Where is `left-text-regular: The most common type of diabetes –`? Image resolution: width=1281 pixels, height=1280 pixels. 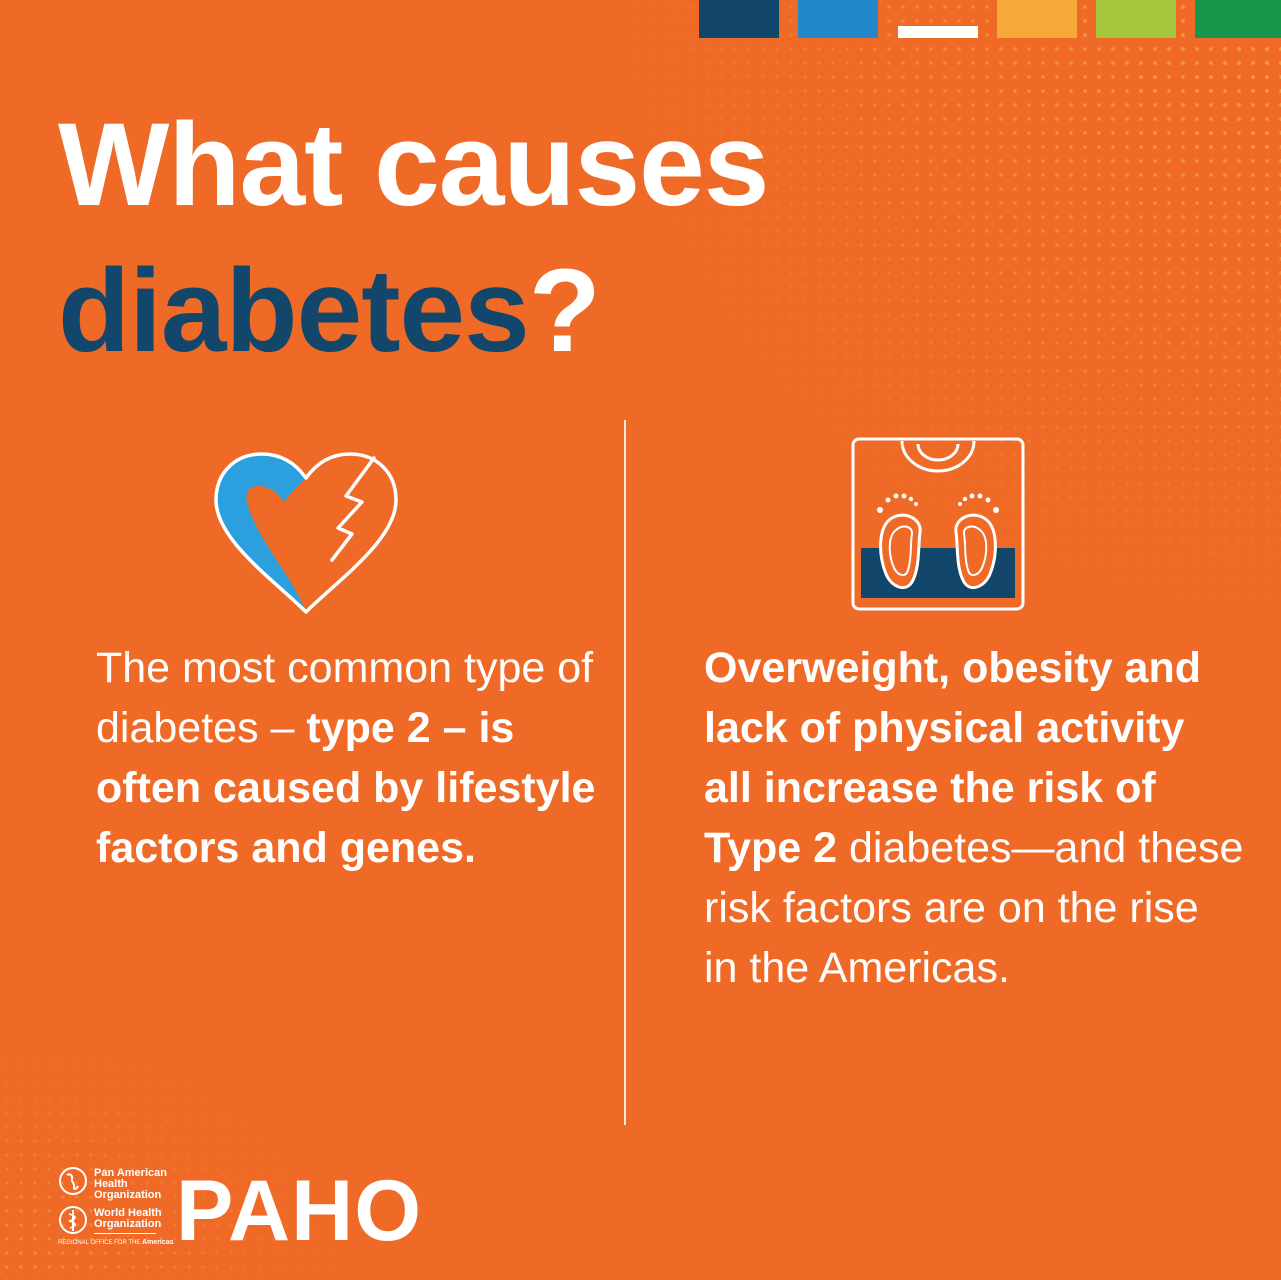
left-text-regular: The most common type of diabetes – is located at coordinates (345, 698).